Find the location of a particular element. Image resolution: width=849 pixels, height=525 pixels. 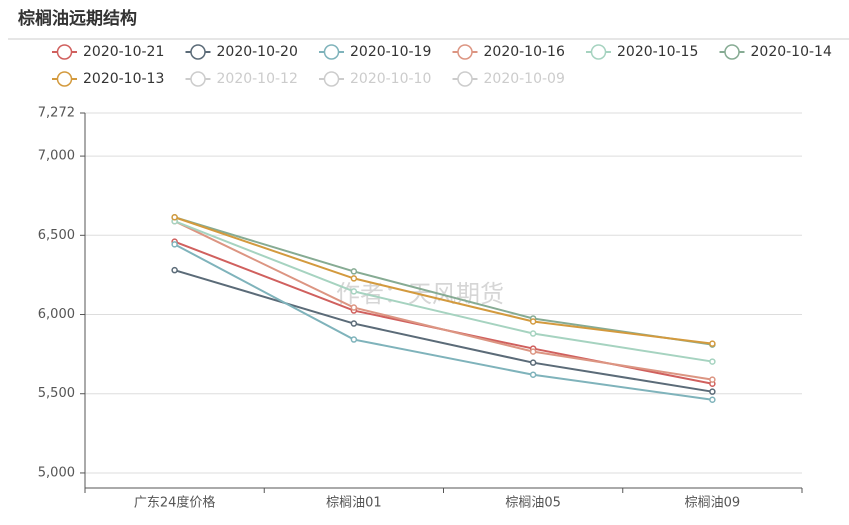

legend-item: 2020-10-20 is located at coordinates (241, 52).